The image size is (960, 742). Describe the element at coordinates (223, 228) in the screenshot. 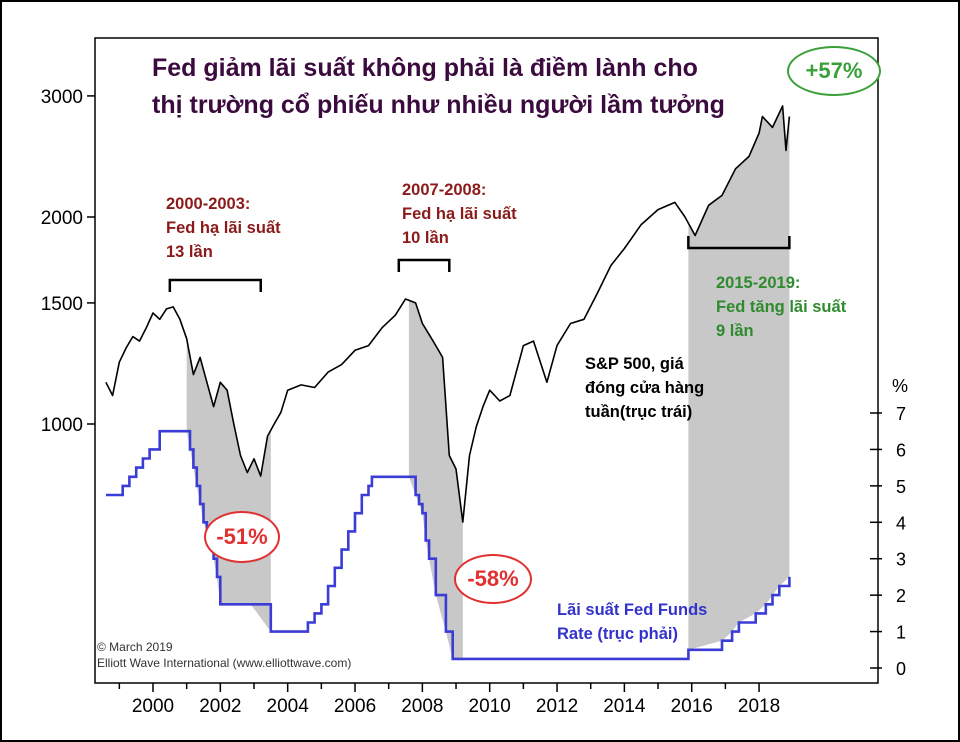

I see `annotation-cut-2000: 2000-2003: Fed hạ lãi suất 13 lần` at that location.